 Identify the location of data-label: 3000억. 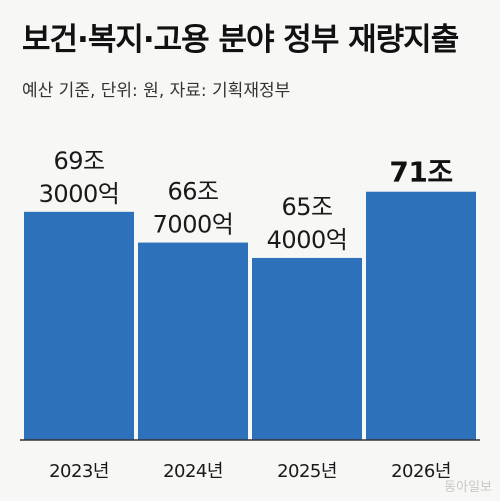
(79, 194).